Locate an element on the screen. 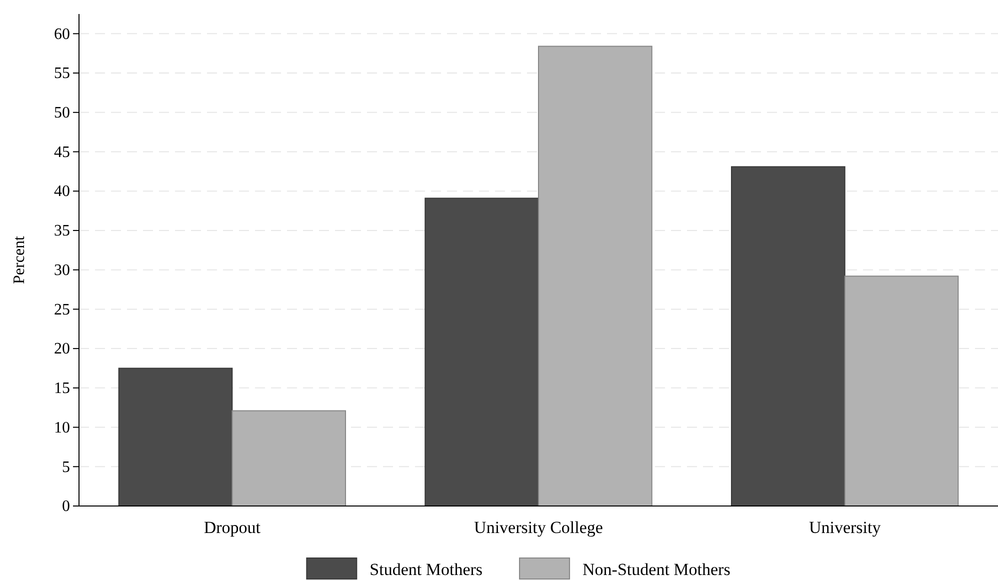 This screenshot has width=998, height=580. y-axis-title: Percent is located at coordinates (19, 259).